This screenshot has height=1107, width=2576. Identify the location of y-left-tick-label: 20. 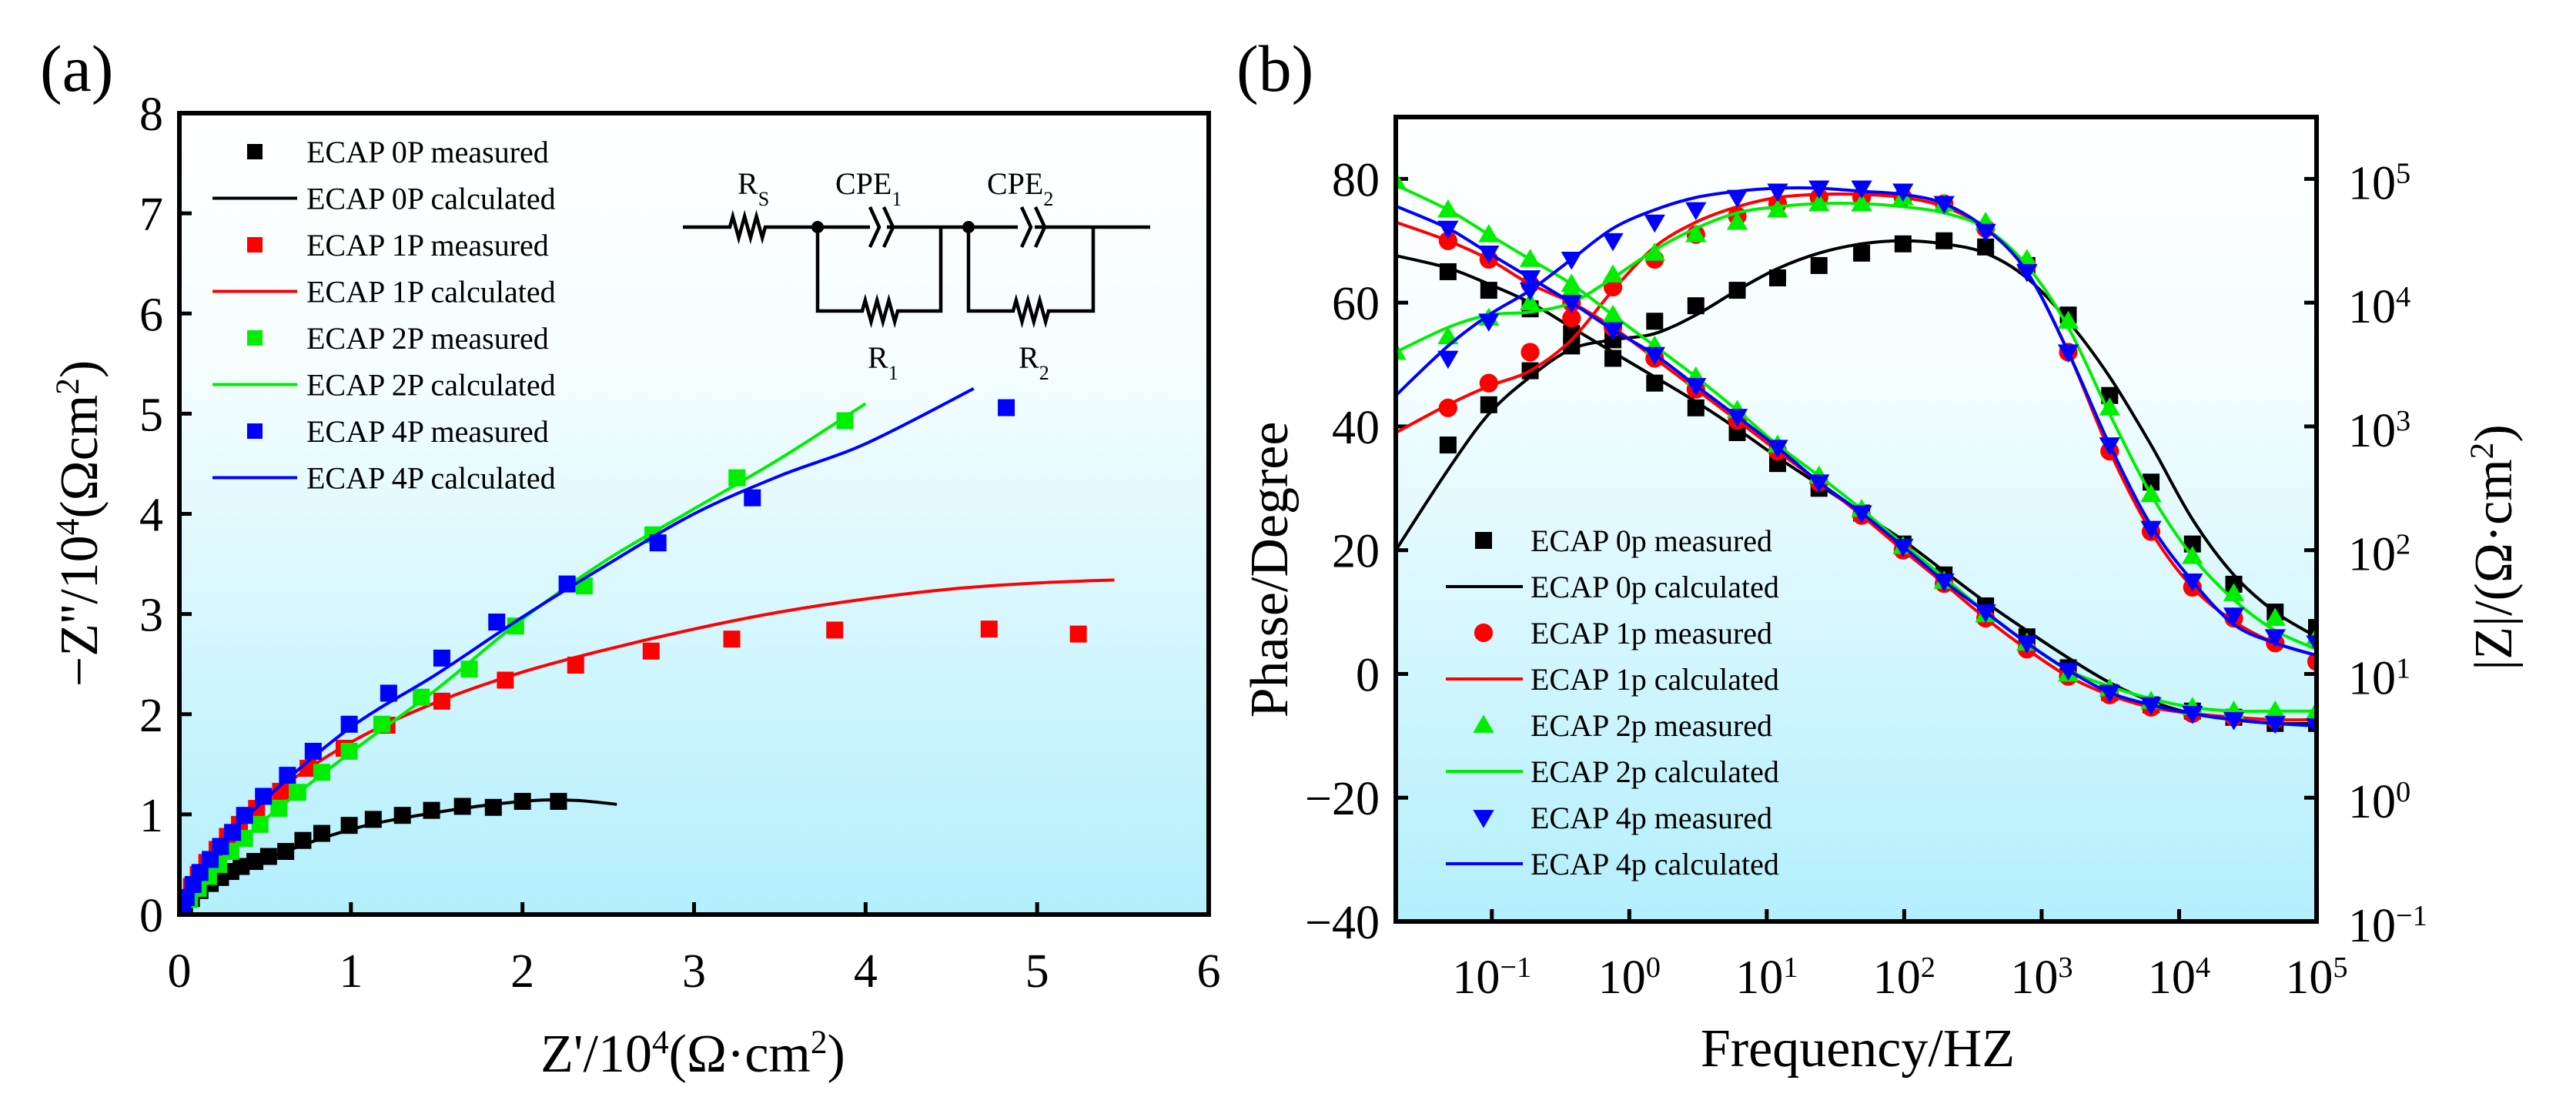
(1356, 552).